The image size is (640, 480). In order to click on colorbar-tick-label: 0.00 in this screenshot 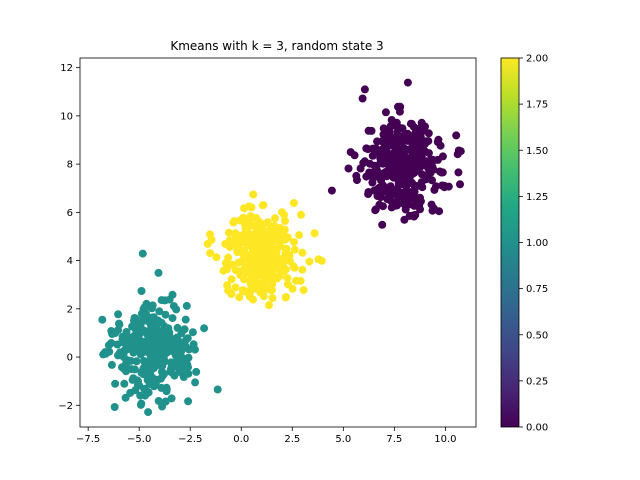, I will do `click(537, 428)`.